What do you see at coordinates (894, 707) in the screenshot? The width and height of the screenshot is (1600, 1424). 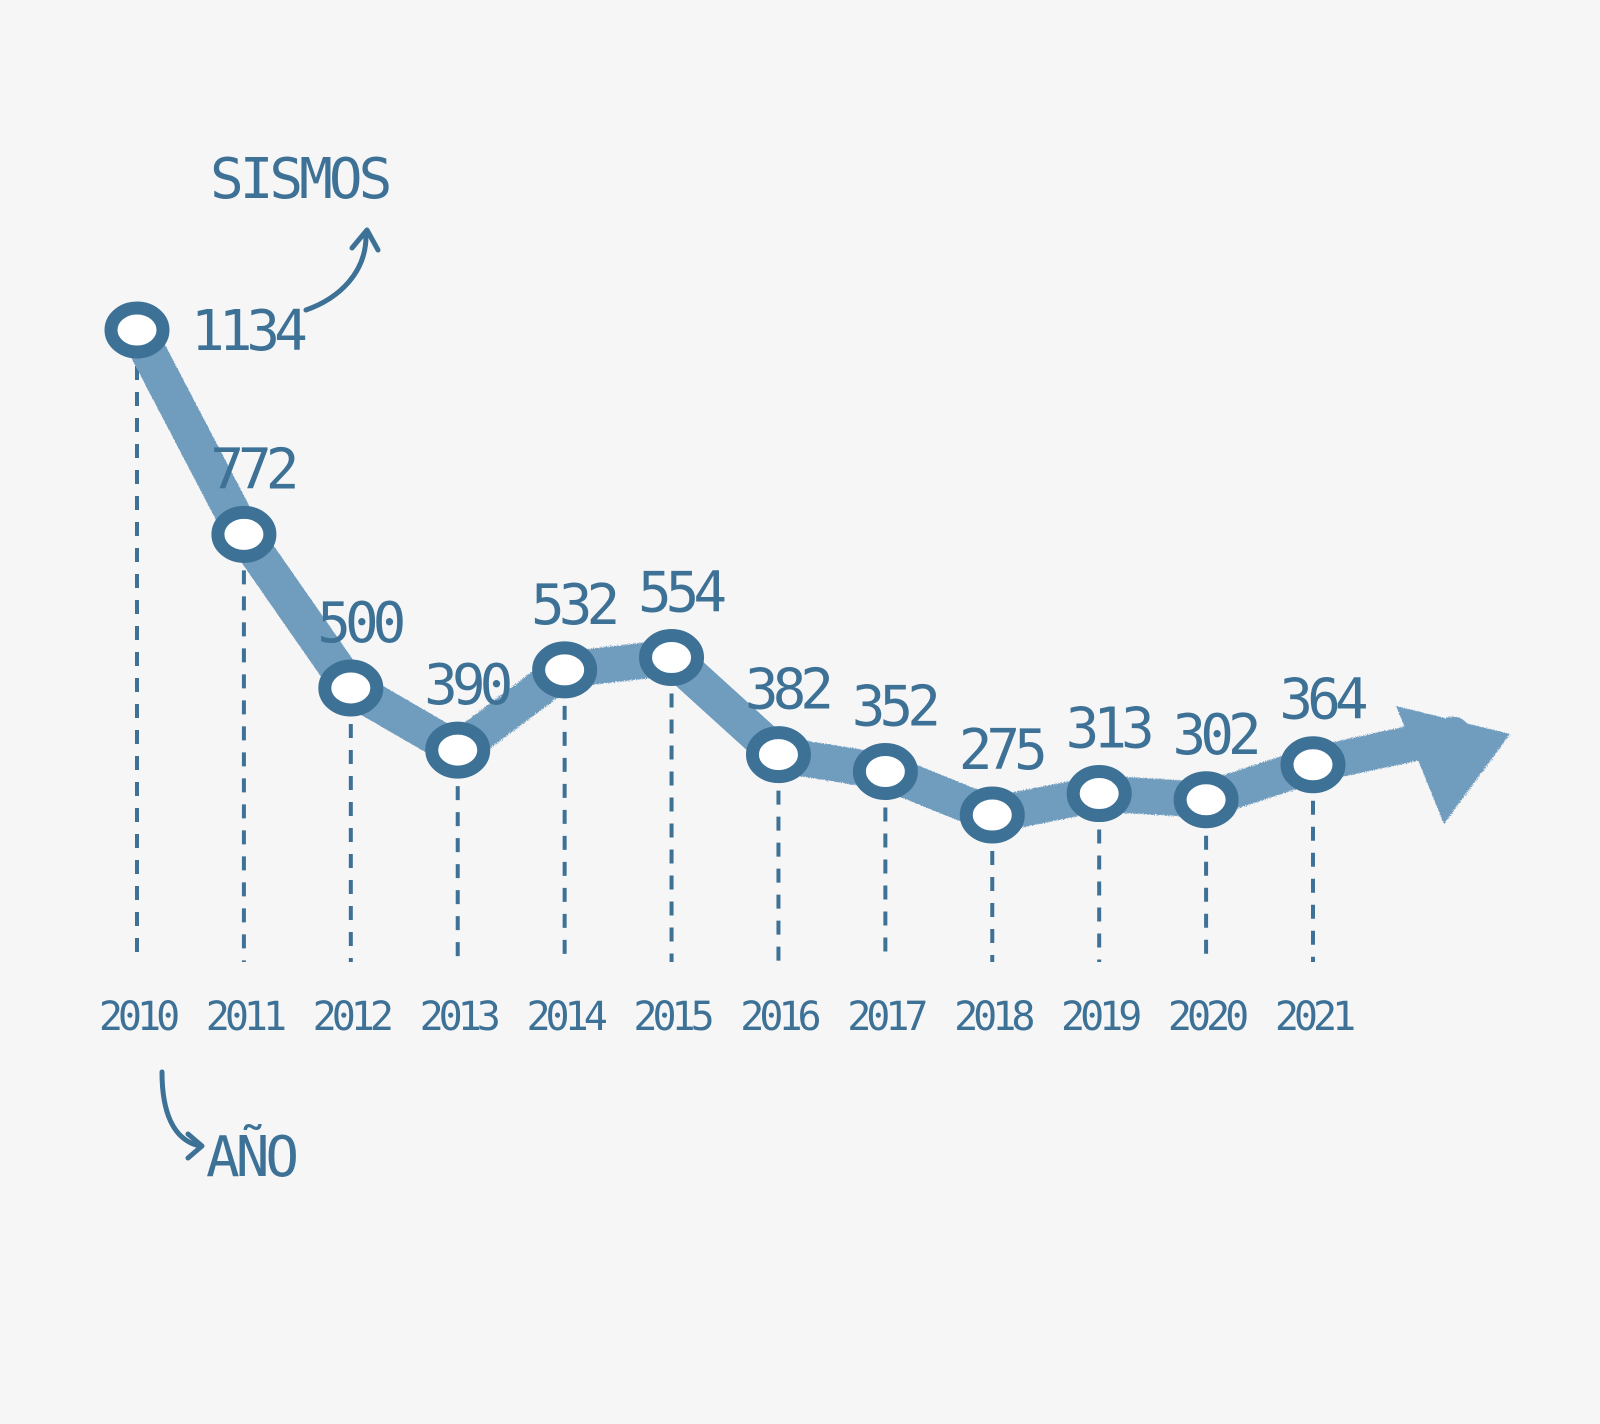 I see `value-label-2017: 352` at bounding box center [894, 707].